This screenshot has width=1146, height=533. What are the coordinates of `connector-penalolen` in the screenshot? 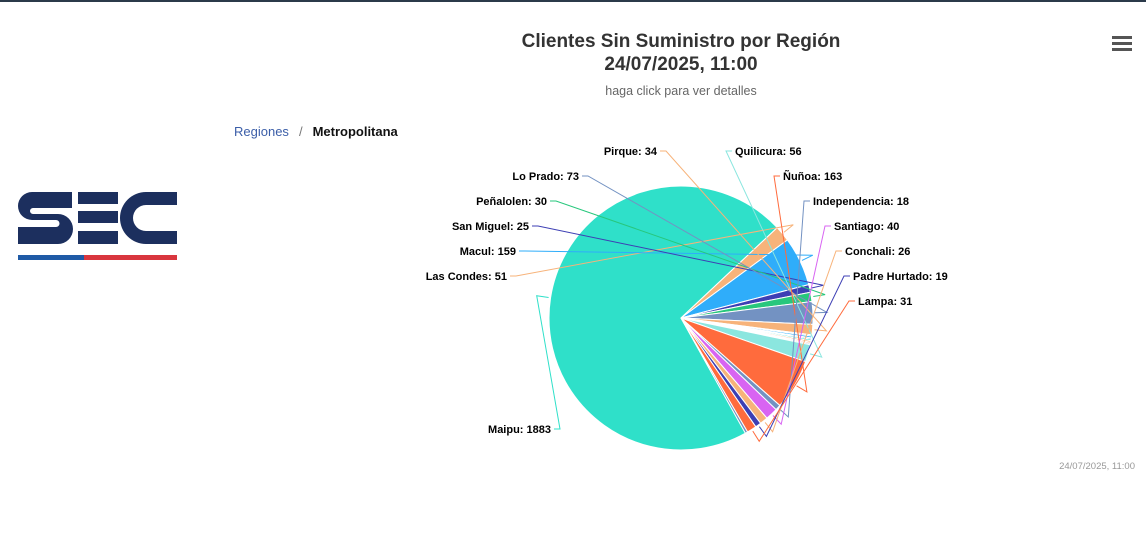 It's located at (688, 248).